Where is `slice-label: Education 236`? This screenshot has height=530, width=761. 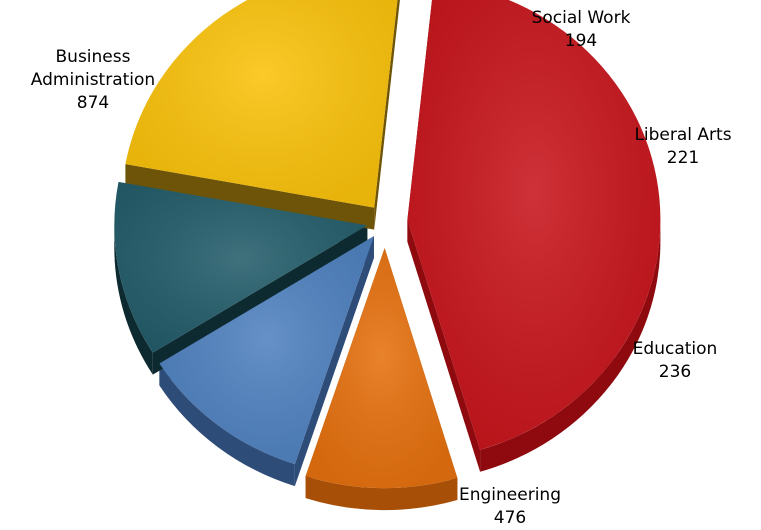
slice-label: Education 236 is located at coordinates (675, 360).